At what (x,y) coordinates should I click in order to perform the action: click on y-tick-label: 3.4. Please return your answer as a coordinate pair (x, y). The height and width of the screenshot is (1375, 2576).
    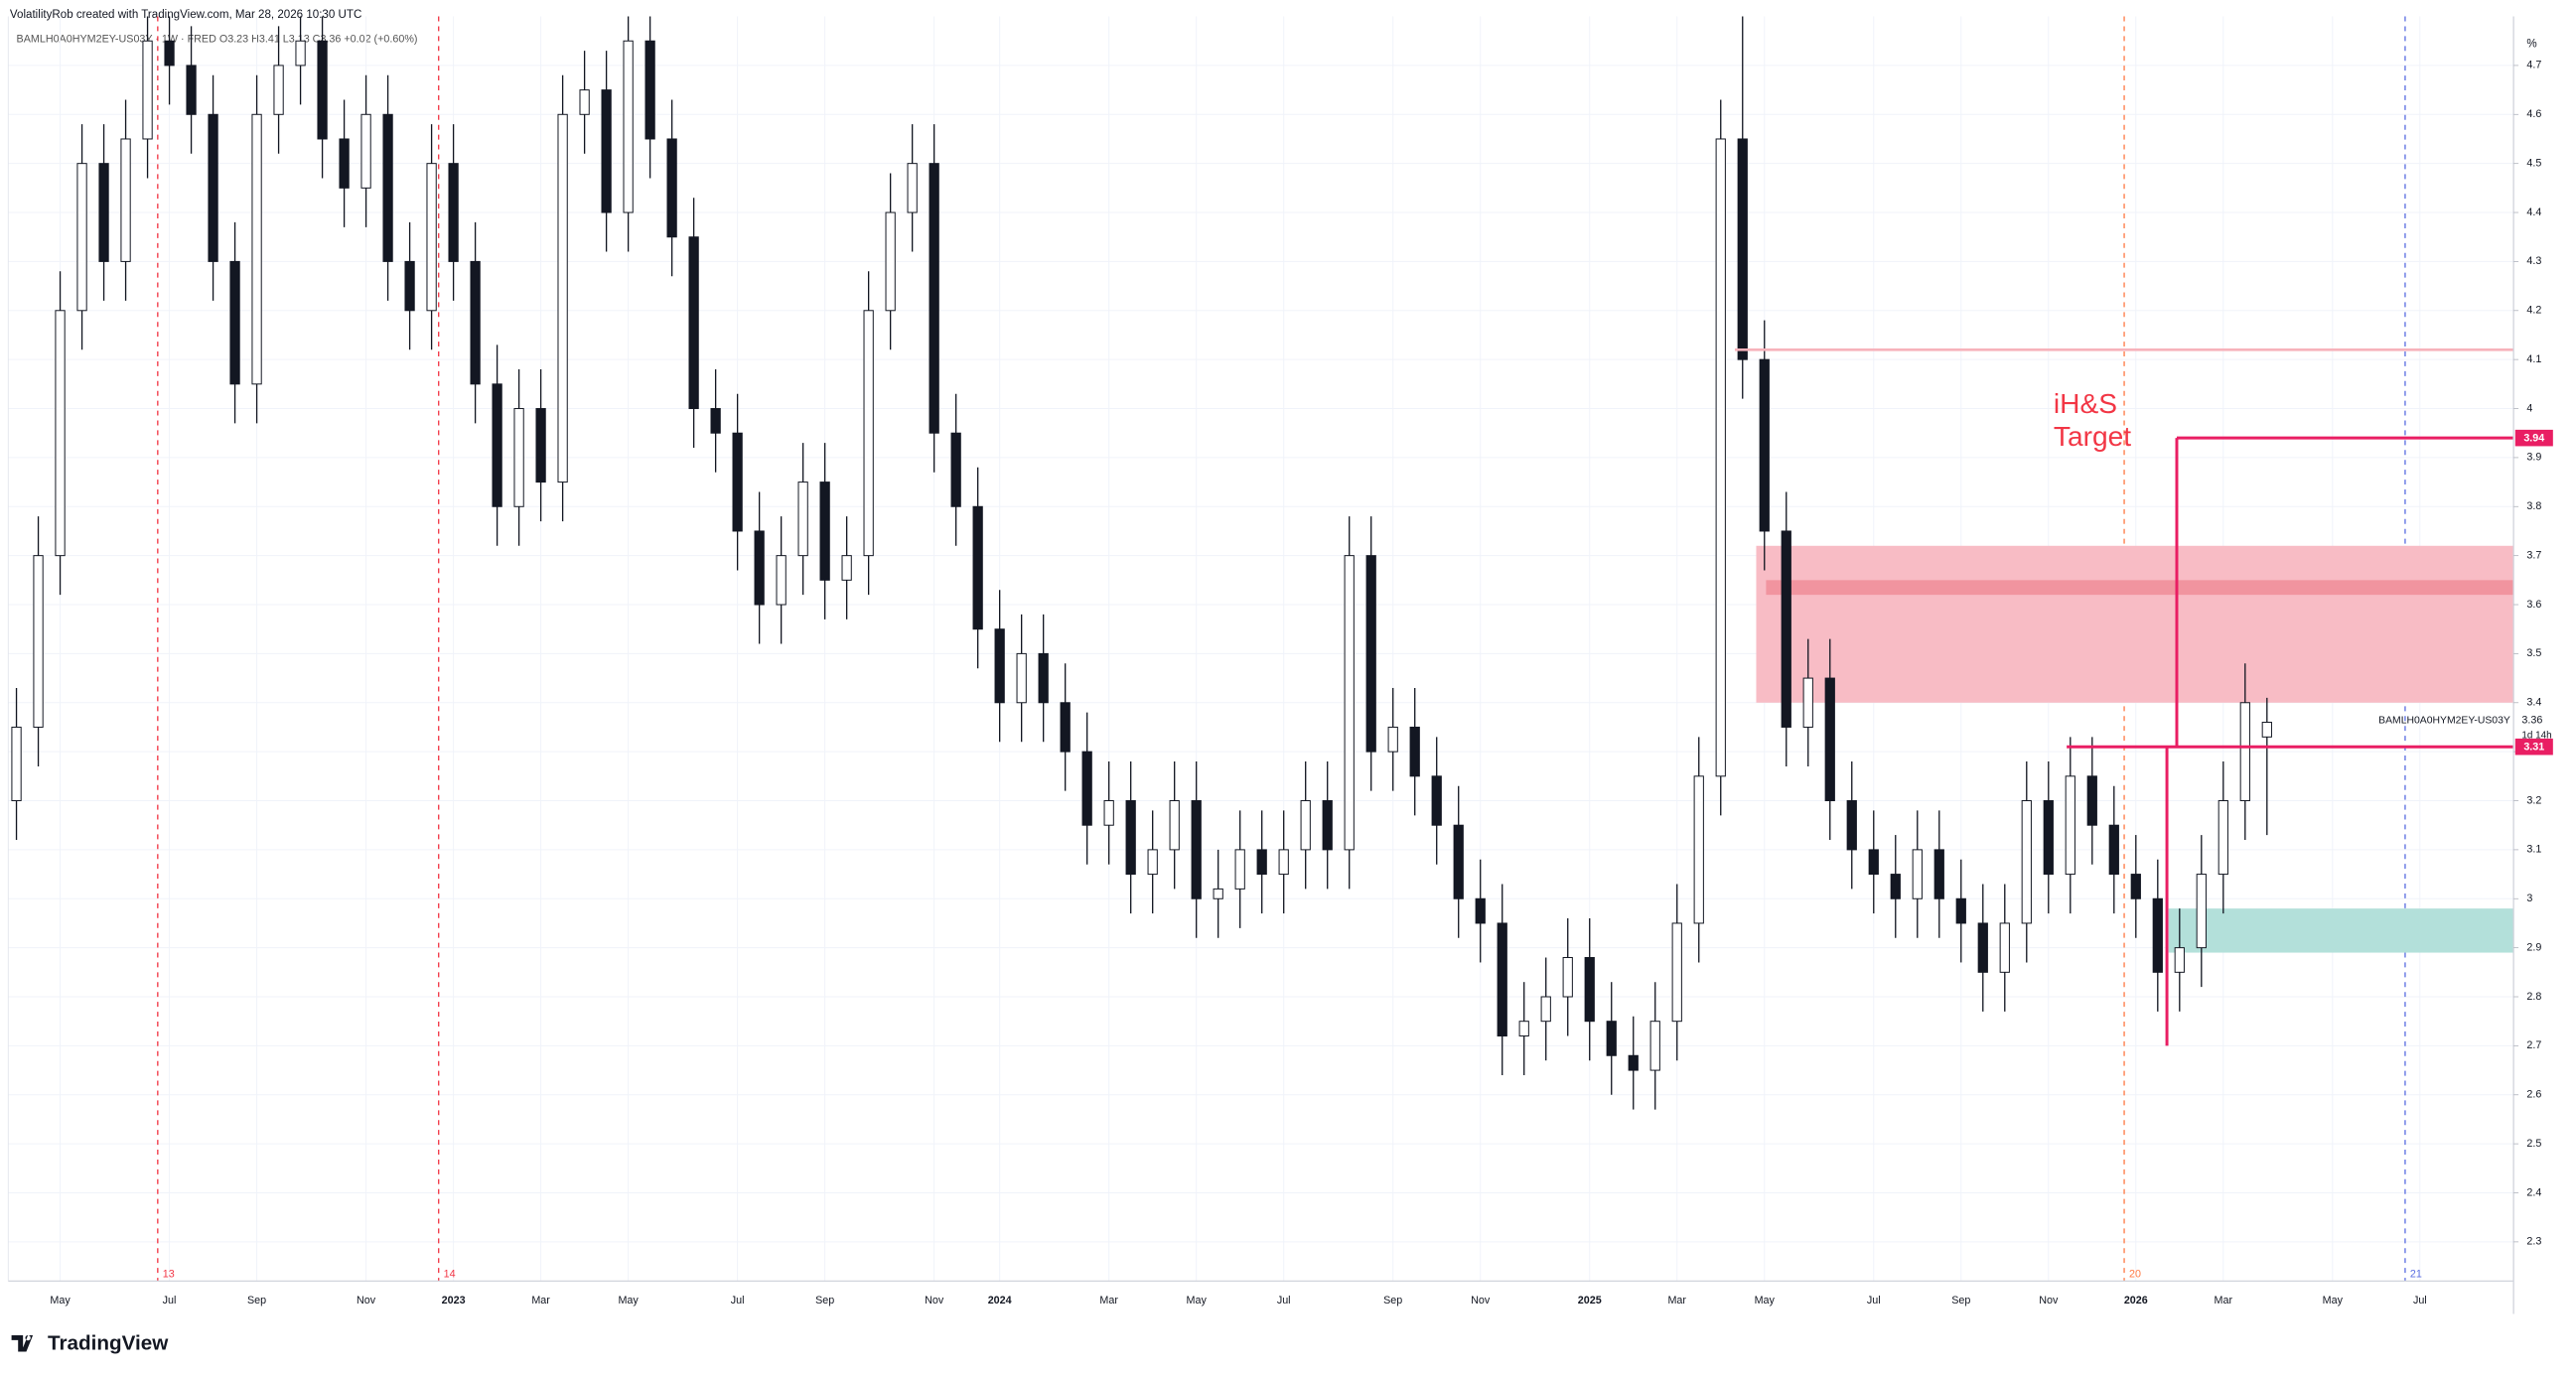
    Looking at the image, I should click on (2534, 703).